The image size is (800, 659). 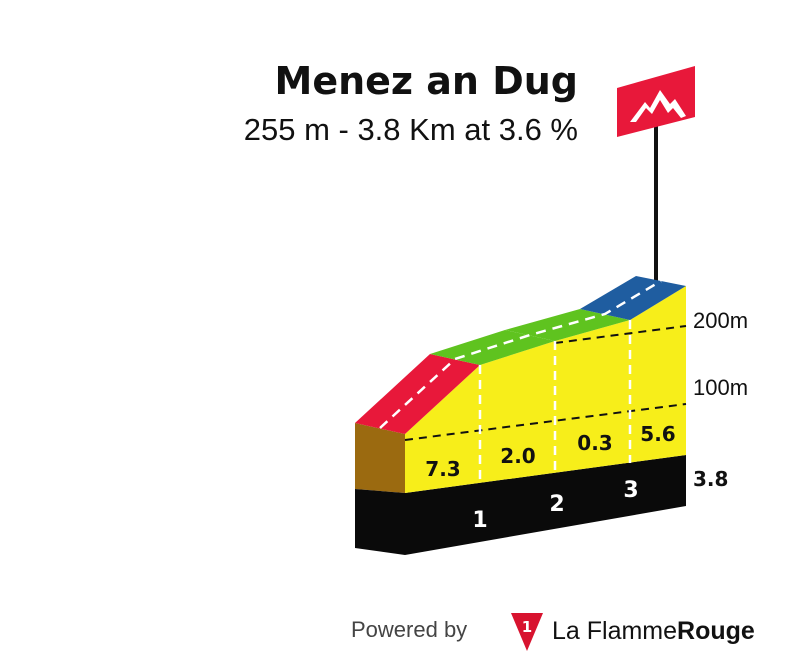 I want to click on powered-by-text: Powered by, so click(x=409, y=629).